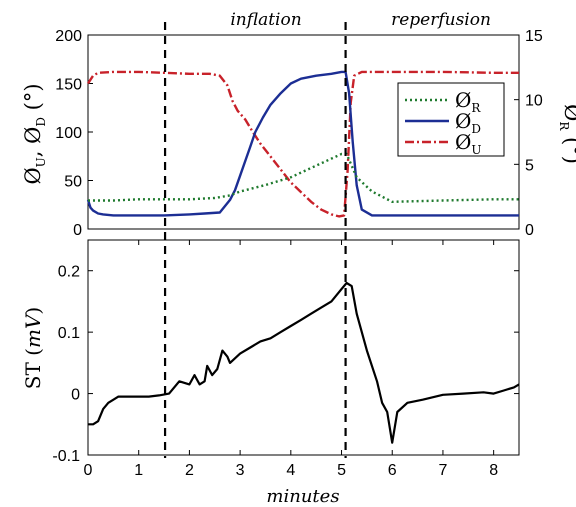  What do you see at coordinates (468, 122) in the screenshot?
I see `legend-label: ØD` at bounding box center [468, 122].